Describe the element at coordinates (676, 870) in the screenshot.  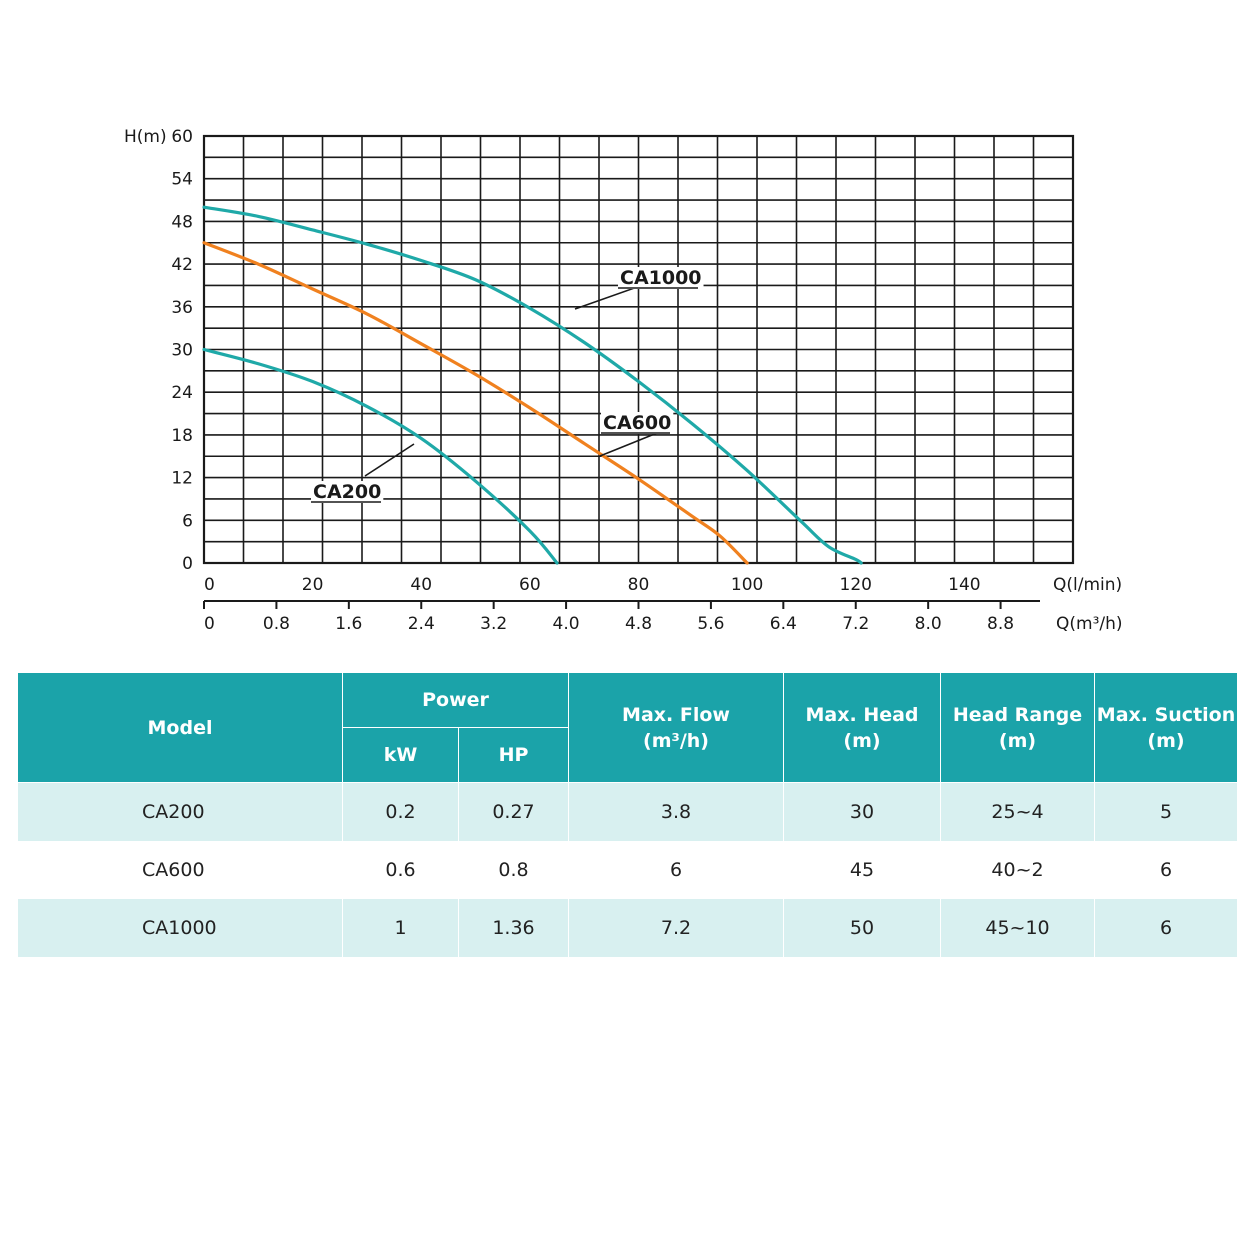
I see `cell-max-flow: 6` at that location.